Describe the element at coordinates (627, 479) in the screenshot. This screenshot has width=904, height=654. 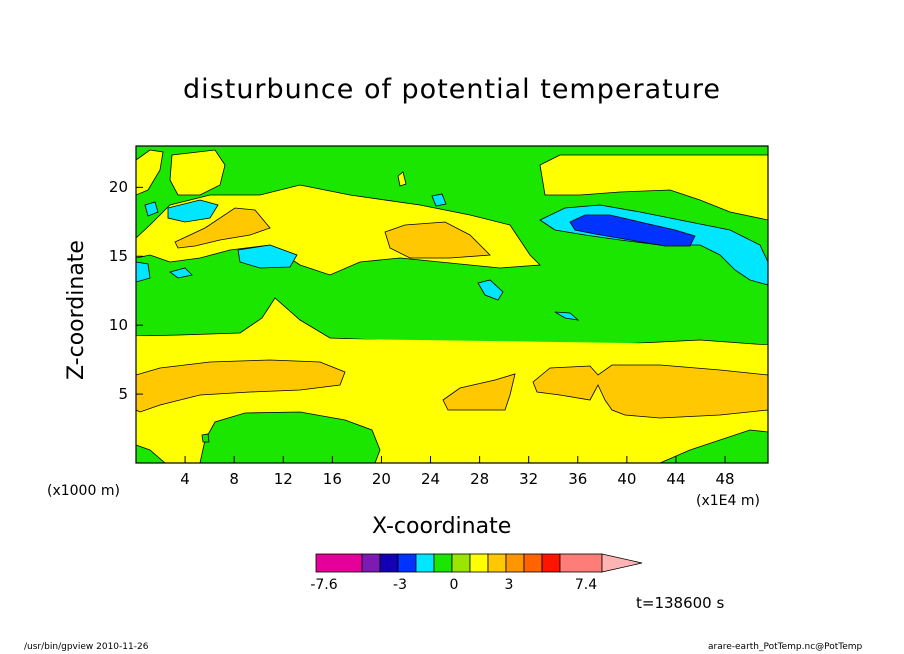
I see `x-tick-label: 40` at that location.